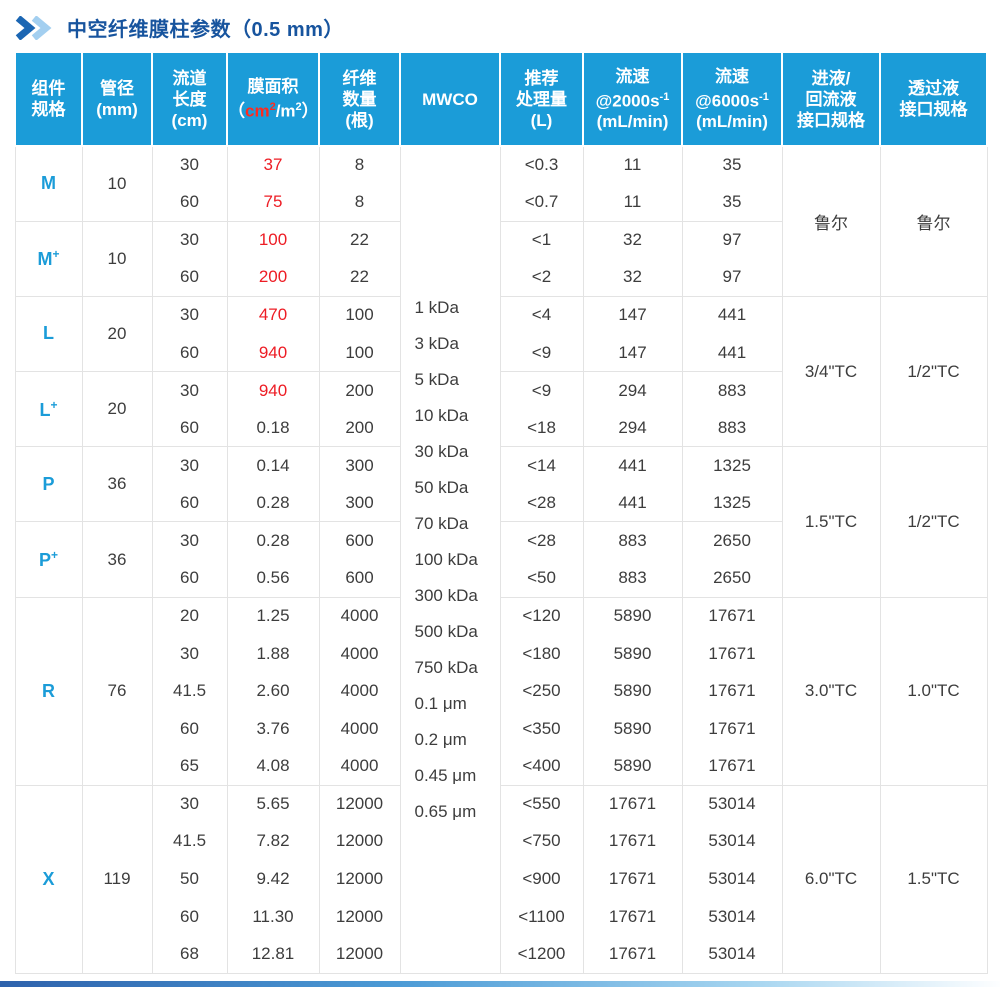  Describe the element at coordinates (446, 631) in the screenshot. I see `mwco-value: 500 kDa` at that location.